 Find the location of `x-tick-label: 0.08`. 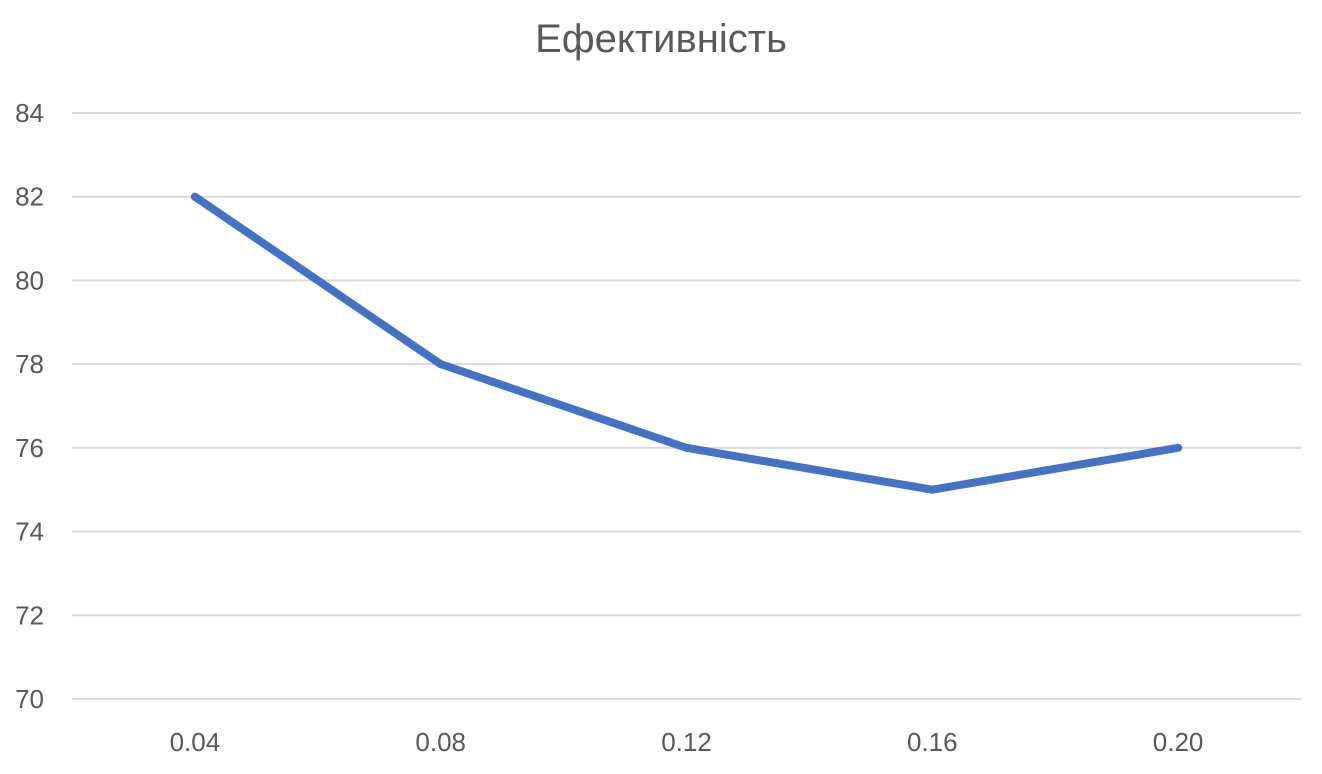

x-tick-label: 0.08 is located at coordinates (440, 742).